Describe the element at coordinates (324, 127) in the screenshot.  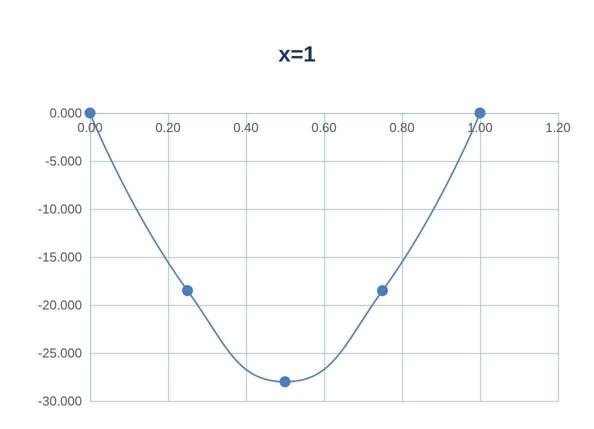
I see `x-tick-label: 0.60` at that location.